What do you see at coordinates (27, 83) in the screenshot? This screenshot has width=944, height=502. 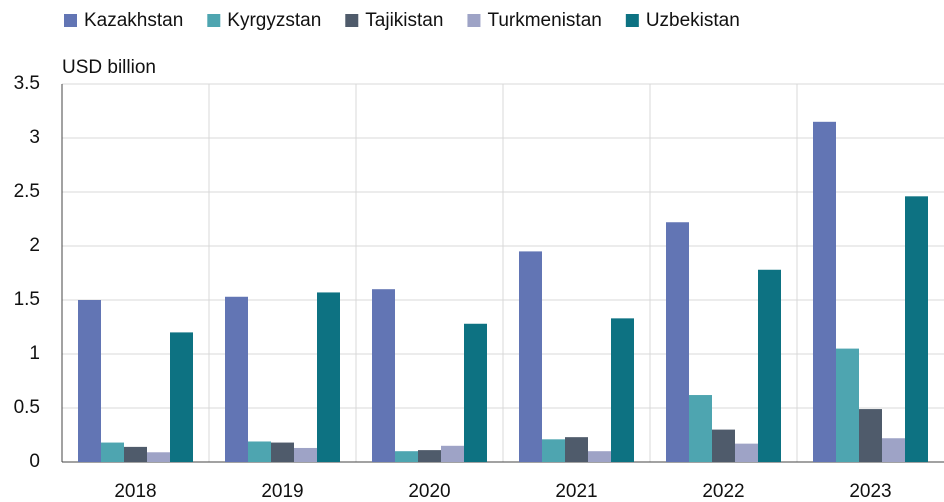 I see `y-tick-label: 3.5` at bounding box center [27, 83].